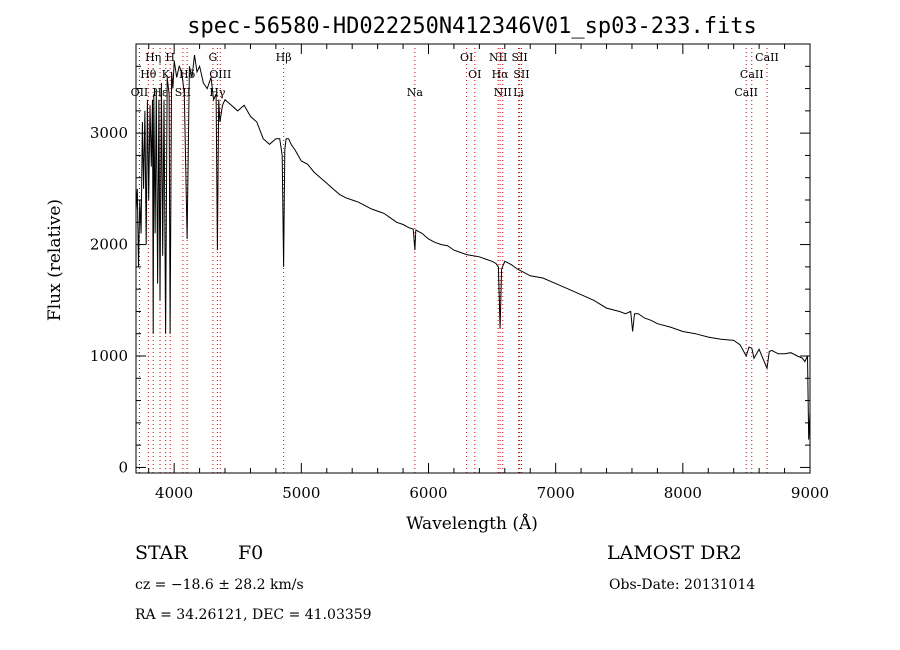 The image size is (900, 650). Describe the element at coordinates (123, 467) in the screenshot. I see `y-tick-label: 0` at that location.